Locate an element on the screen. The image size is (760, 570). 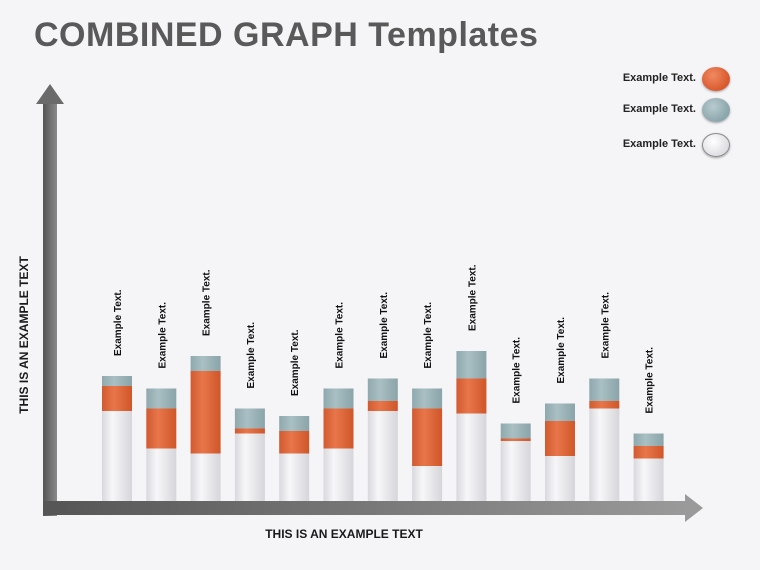
y-axis-arrow-icon is located at coordinates (50, 94).